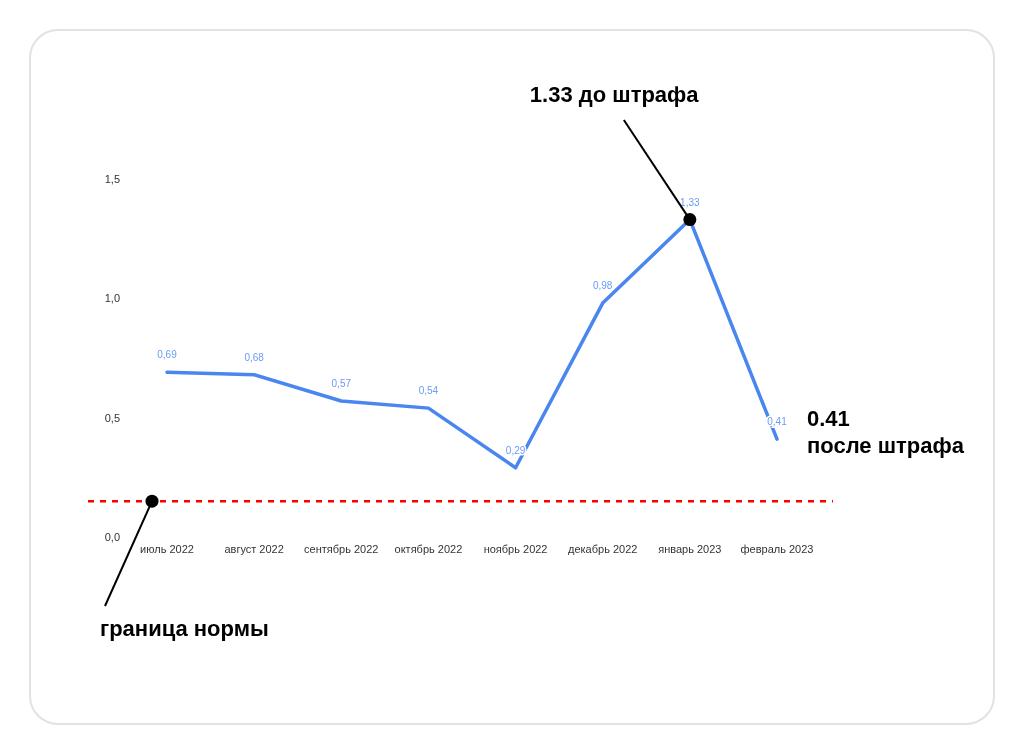 The image size is (1024, 753). Describe the element at coordinates (167, 355) in the screenshot. I see `data-label: 0,69` at that location.